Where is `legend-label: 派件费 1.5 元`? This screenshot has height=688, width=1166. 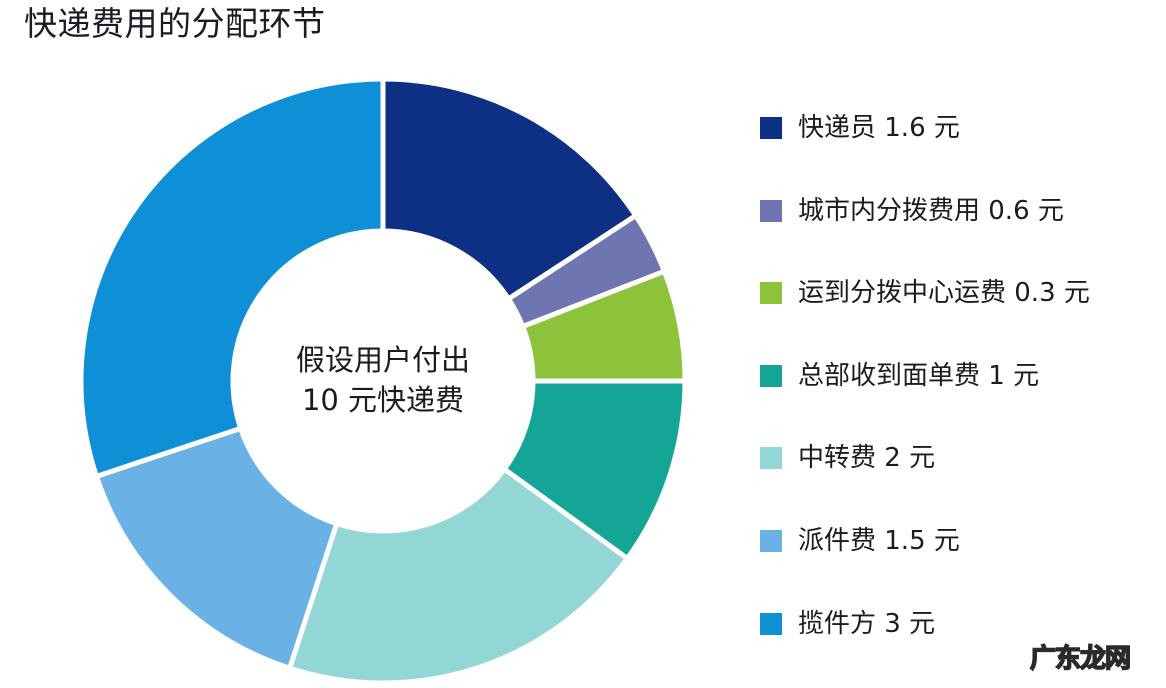
legend-label: 派件费 1.5 元 is located at coordinates (879, 540).